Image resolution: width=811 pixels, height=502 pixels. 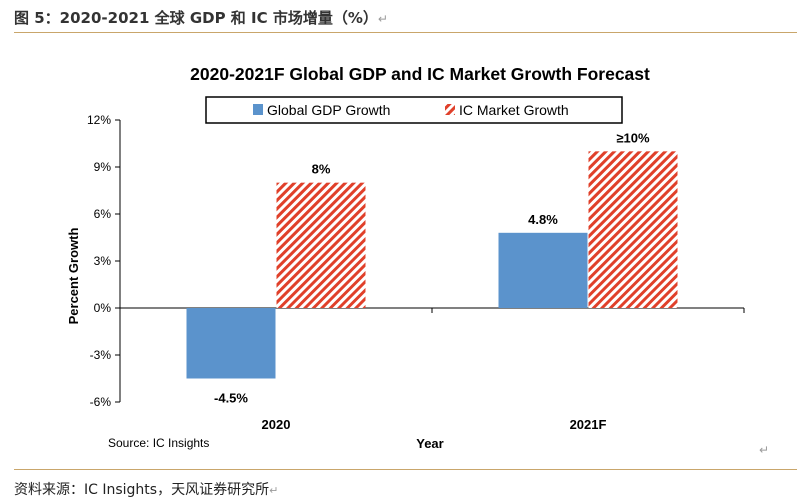 What do you see at coordinates (450, 109) in the screenshot?
I see `legend-swatch-ic` at bounding box center [450, 109].